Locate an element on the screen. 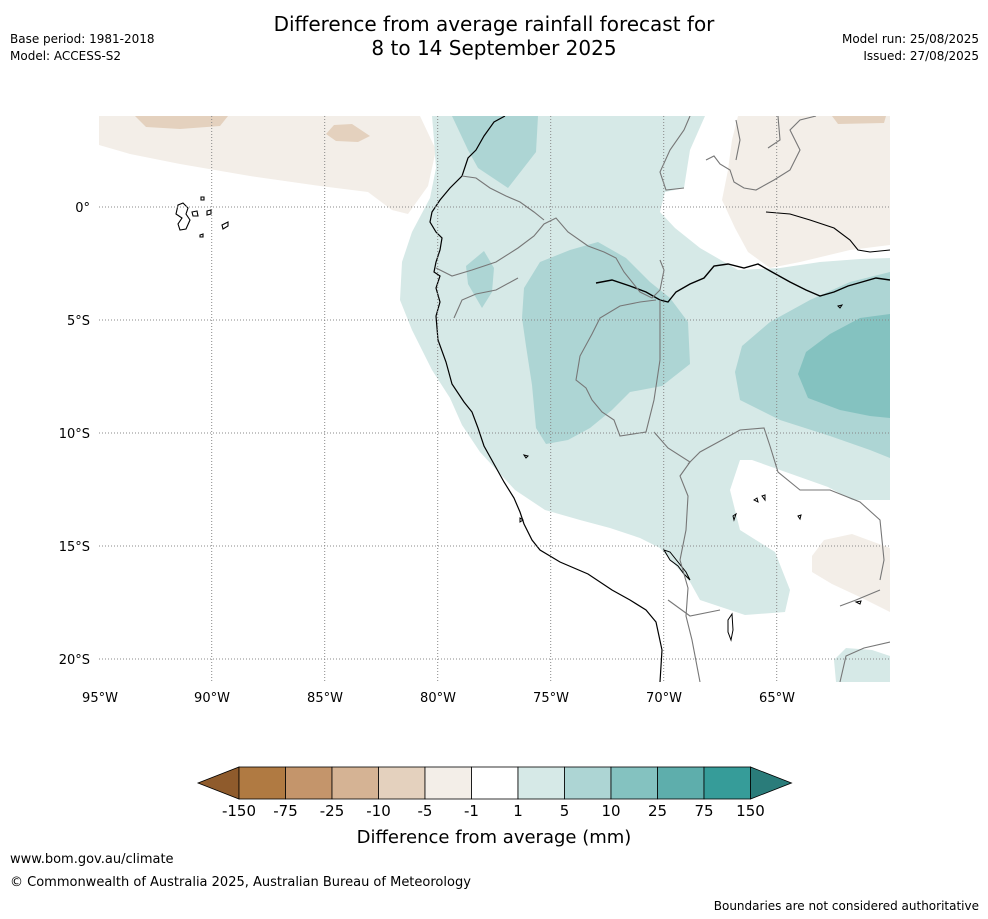 Image resolution: width=988 pixels, height=919 pixels. colorbar-extend-low is located at coordinates (218, 783).